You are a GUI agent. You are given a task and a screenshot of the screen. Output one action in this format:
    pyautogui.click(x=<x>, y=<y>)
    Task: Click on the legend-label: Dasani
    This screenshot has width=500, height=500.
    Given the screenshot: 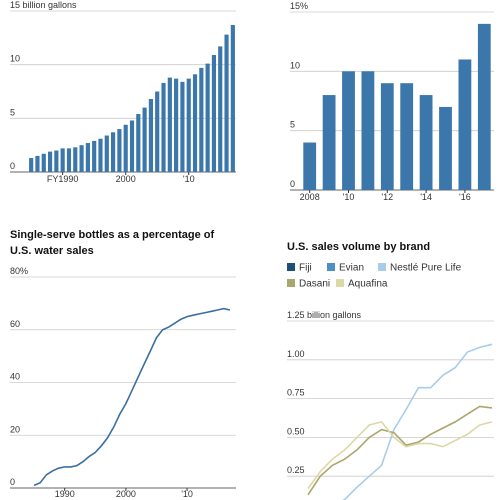 What is the action you would take?
    pyautogui.click(x=314, y=284)
    